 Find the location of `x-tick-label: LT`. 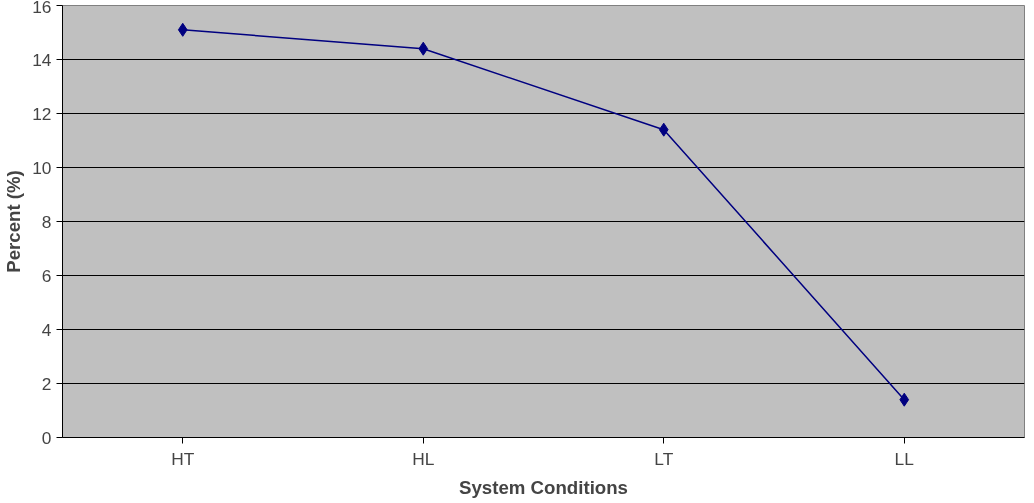

x-tick-label: LT is located at coordinates (664, 458).